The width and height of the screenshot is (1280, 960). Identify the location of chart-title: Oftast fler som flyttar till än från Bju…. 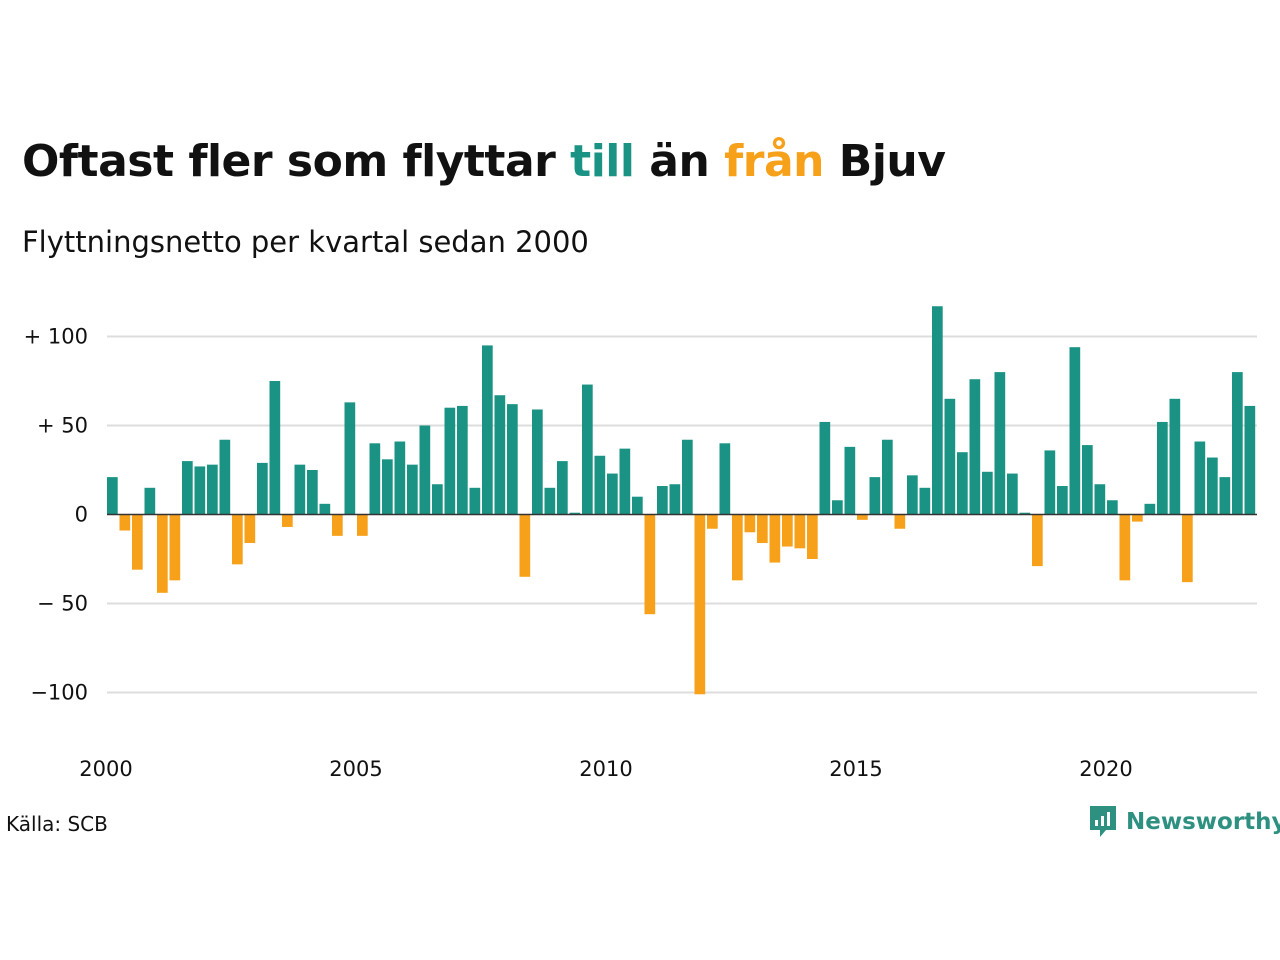
(484, 162).